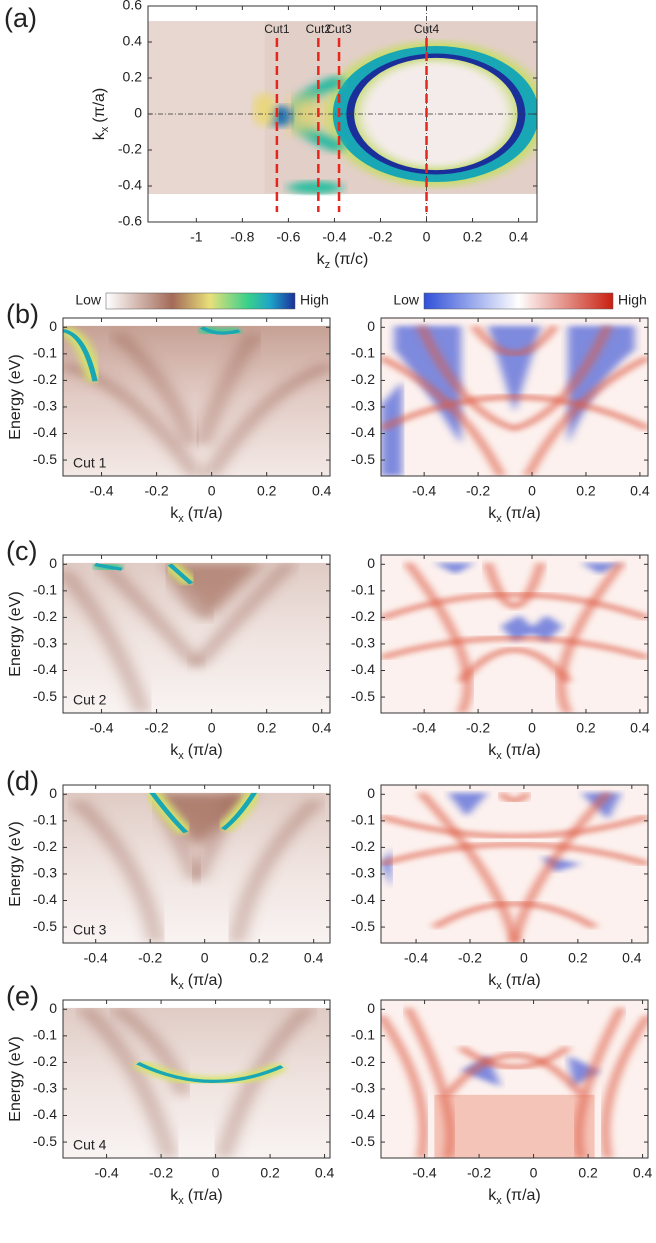  What do you see at coordinates (427, 29) in the screenshot?
I see `cut-label: Cut4` at bounding box center [427, 29].